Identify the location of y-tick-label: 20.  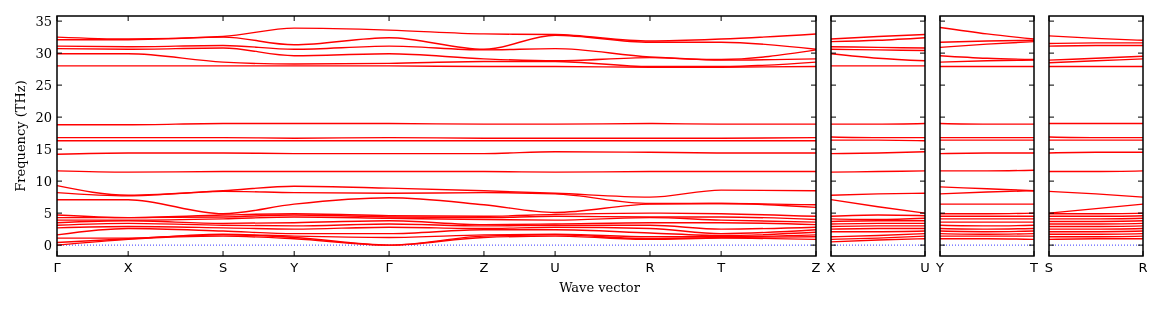
(43, 117).